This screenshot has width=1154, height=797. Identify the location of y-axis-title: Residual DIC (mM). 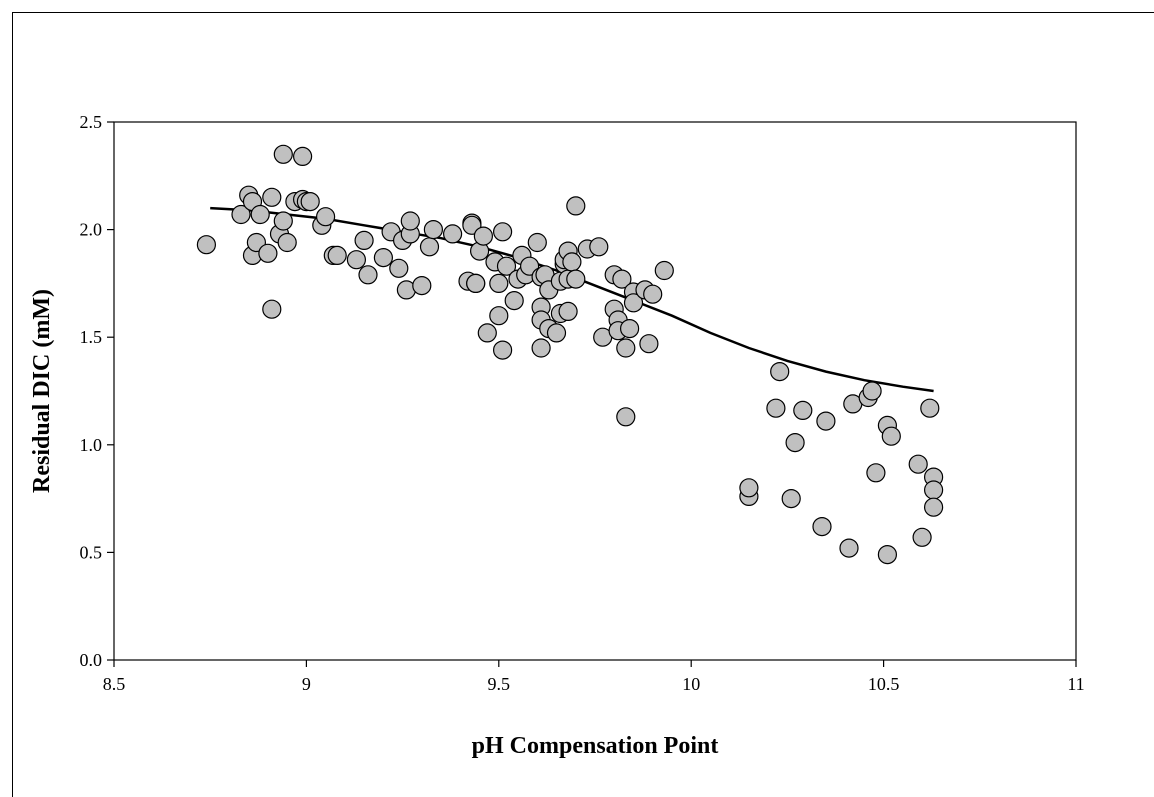
(42, 391).